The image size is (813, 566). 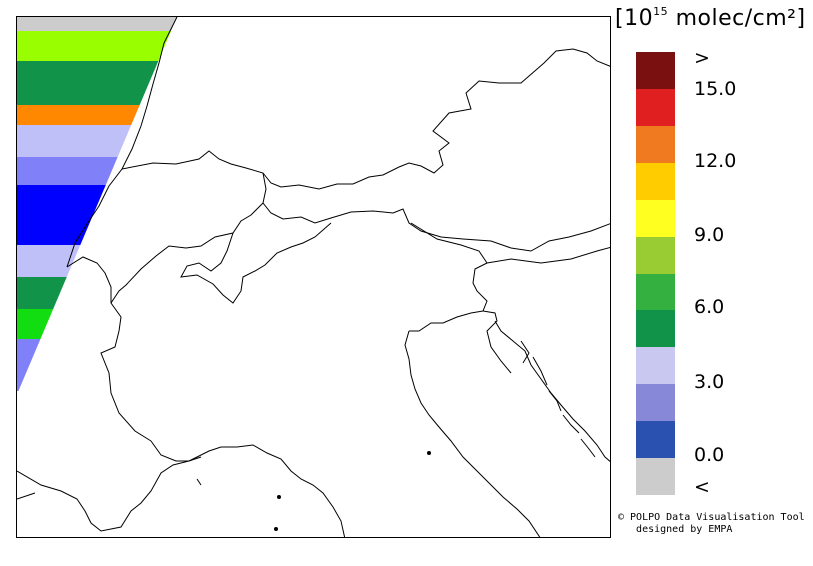 What do you see at coordinates (709, 382) in the screenshot?
I see `legend-tick-label: 3.0` at bounding box center [709, 382].